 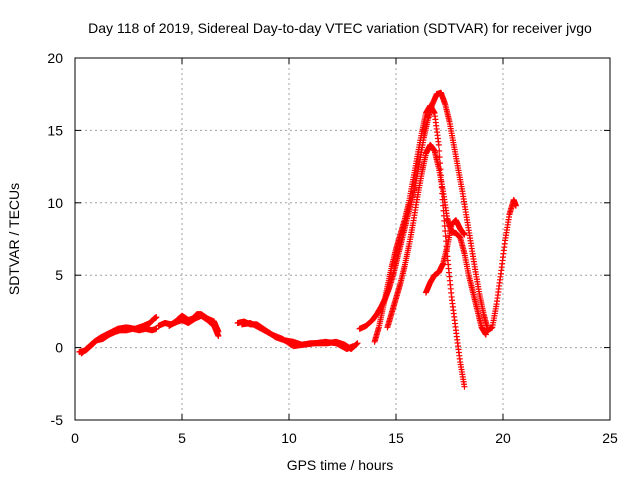 What do you see at coordinates (182, 438) in the screenshot?
I see `x-tick-label: 5` at bounding box center [182, 438].